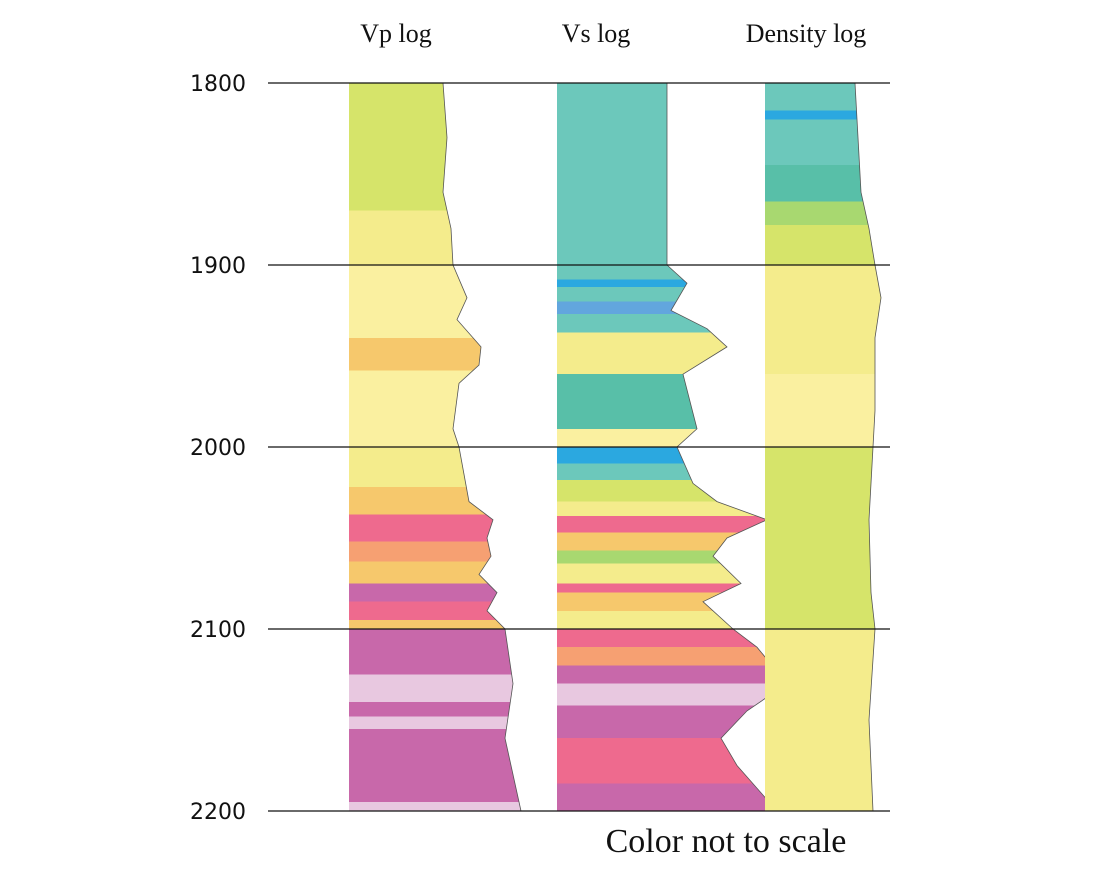  Describe the element at coordinates (218, 812) in the screenshot. I see `depth-tick-label: 2200` at that location.